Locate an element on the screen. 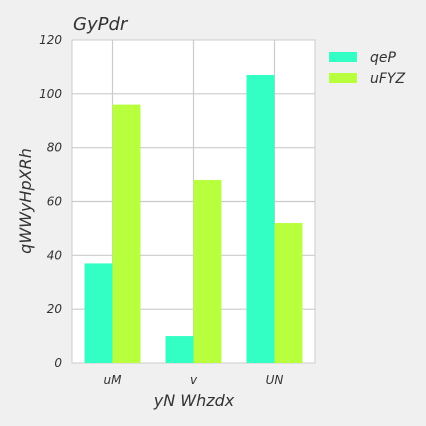 This screenshot has height=426, width=426. bar-uFYZ-UN is located at coordinates (288, 293).